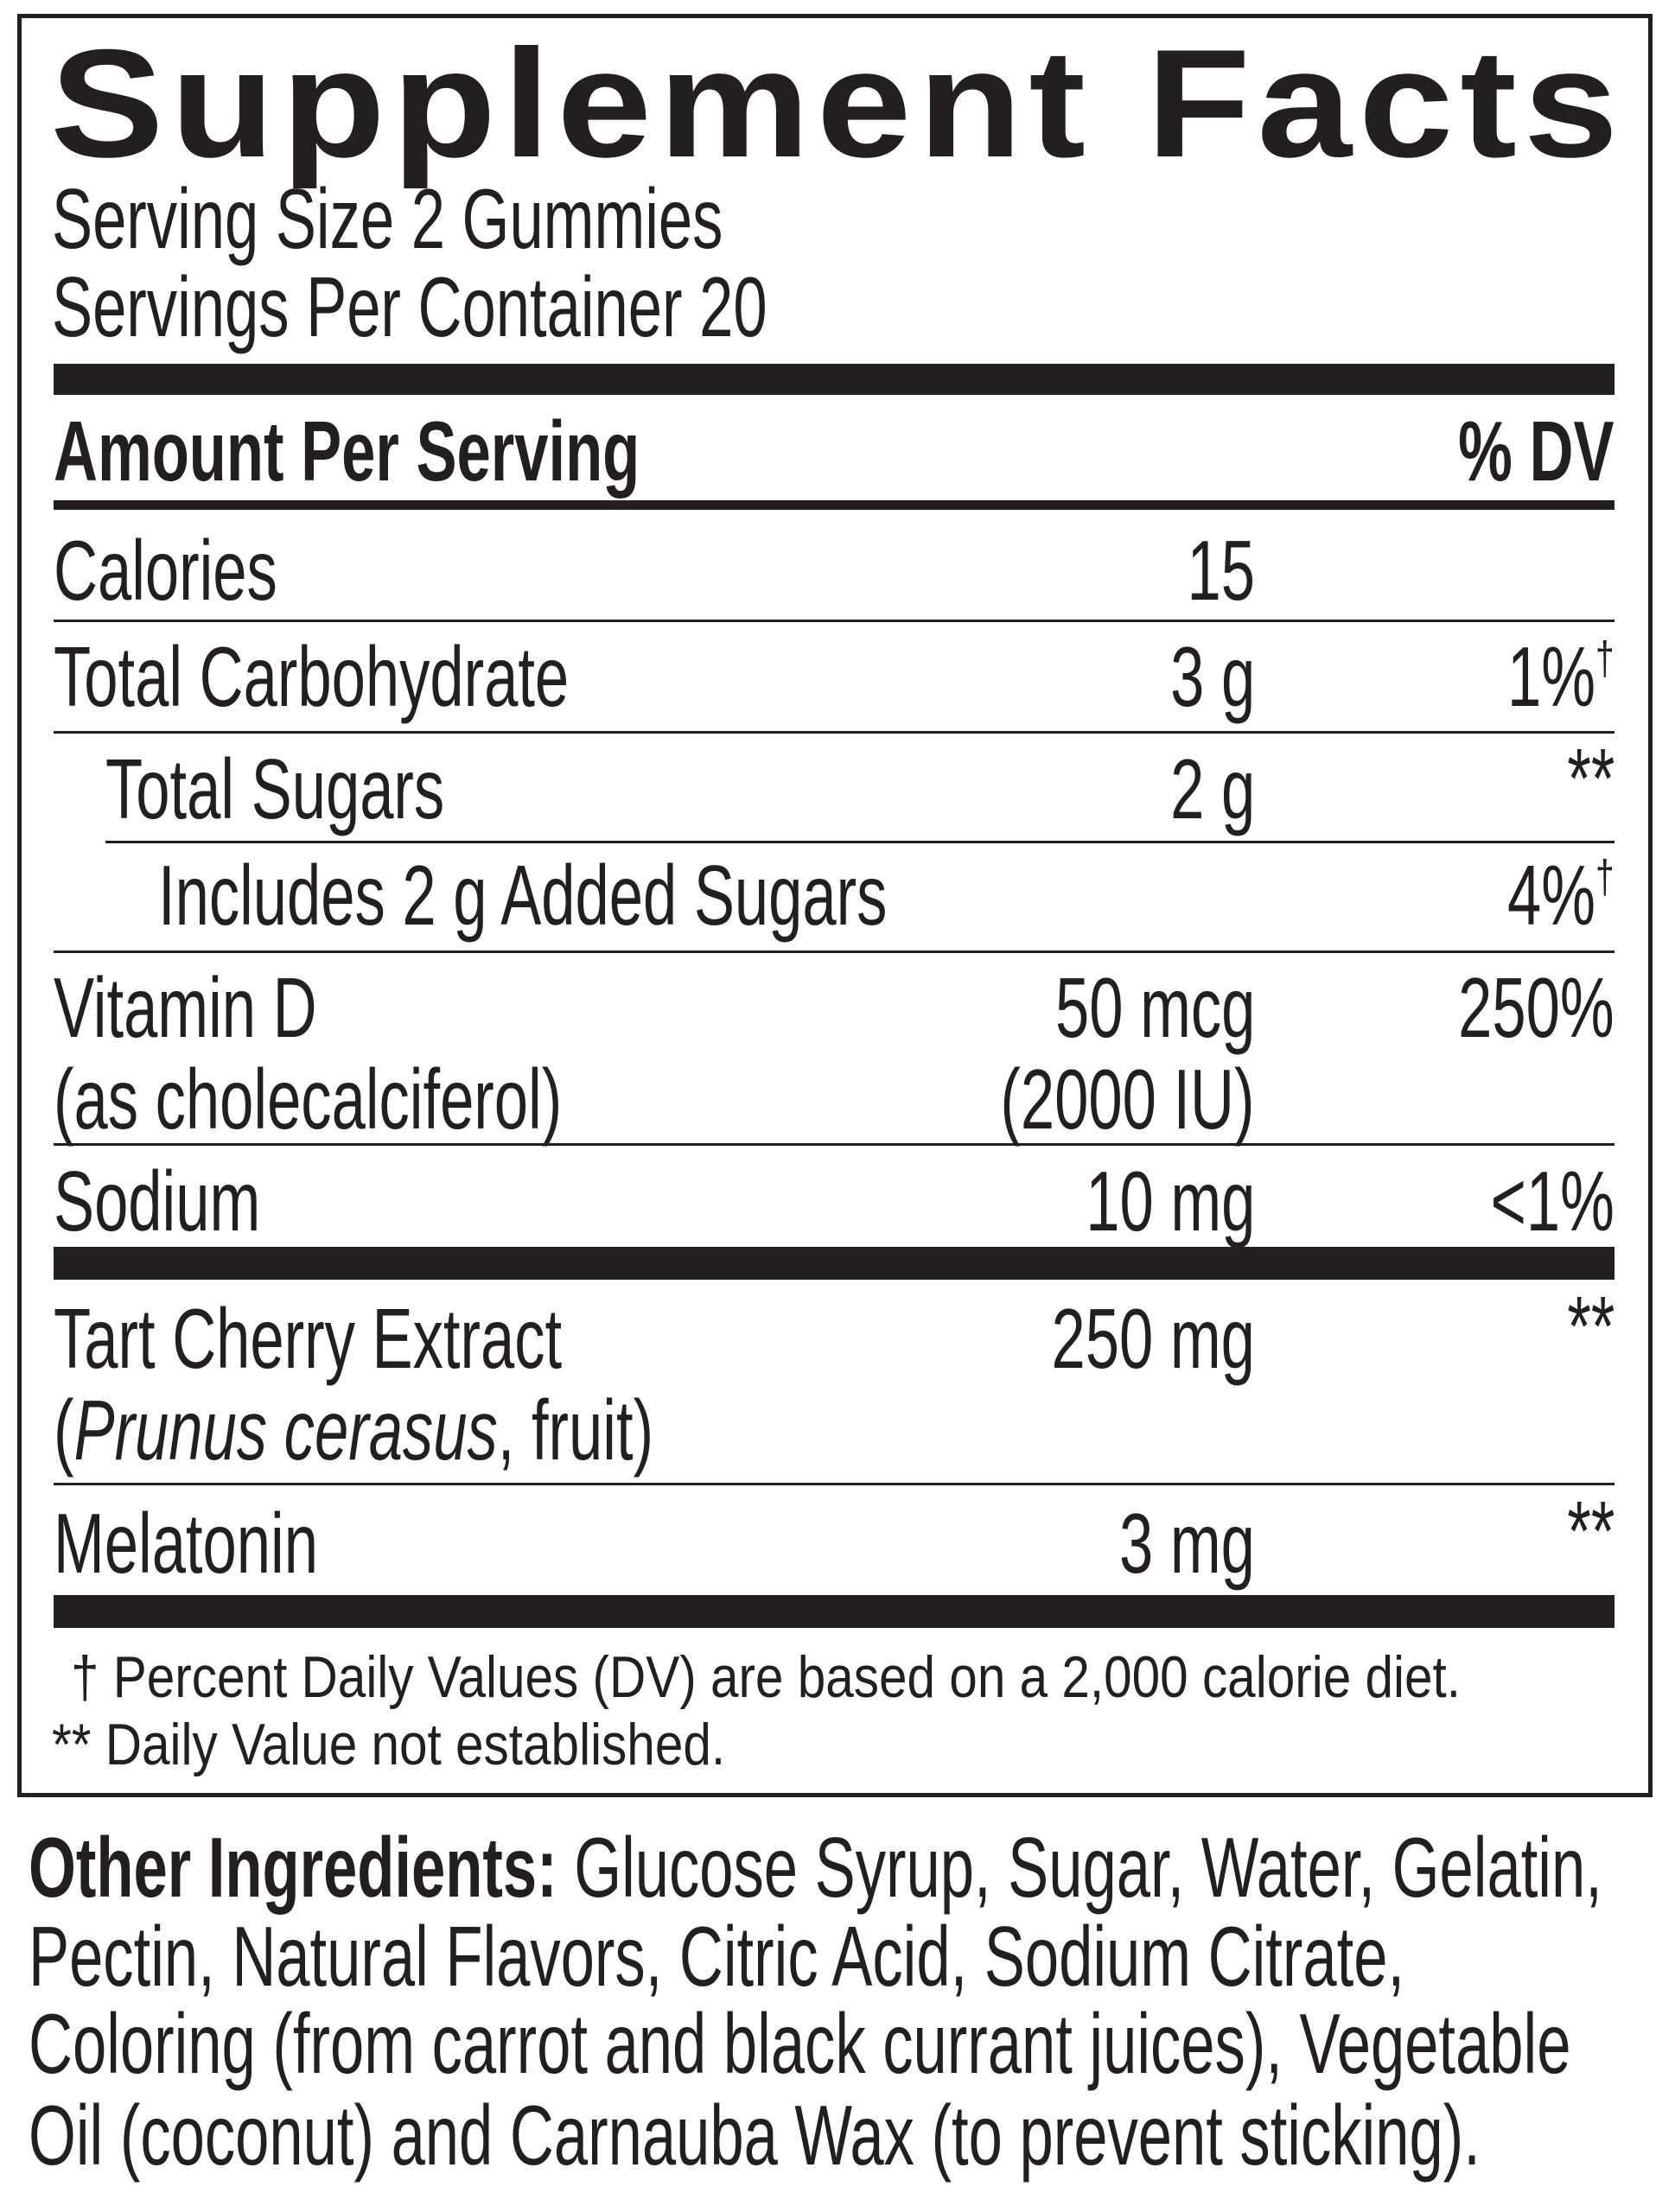  What do you see at coordinates (157, 1201) in the screenshot?
I see `row-sodium-name: Sodium` at bounding box center [157, 1201].